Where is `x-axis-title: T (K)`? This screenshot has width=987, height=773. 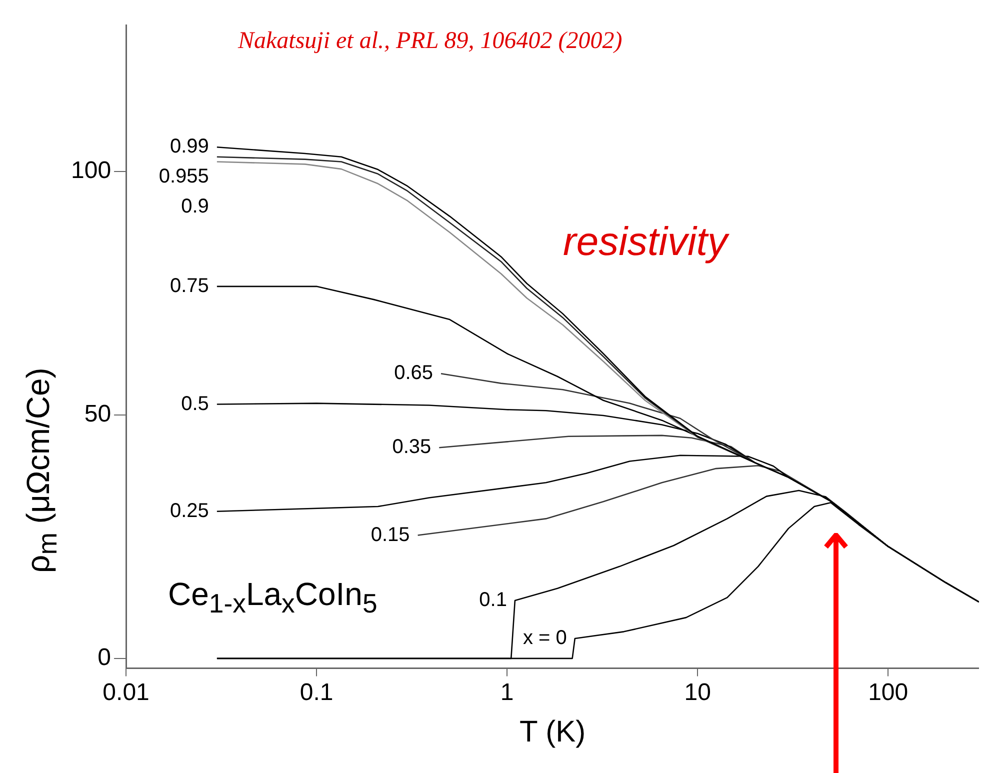 x-axis-title: T (K) is located at coordinates (552, 731).